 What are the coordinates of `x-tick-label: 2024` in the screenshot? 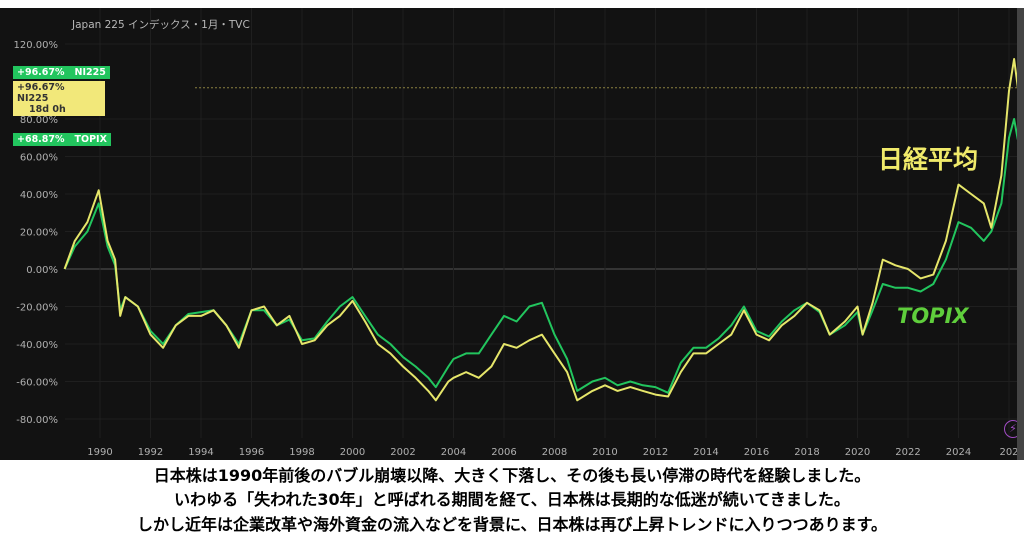 It's located at (958, 452).